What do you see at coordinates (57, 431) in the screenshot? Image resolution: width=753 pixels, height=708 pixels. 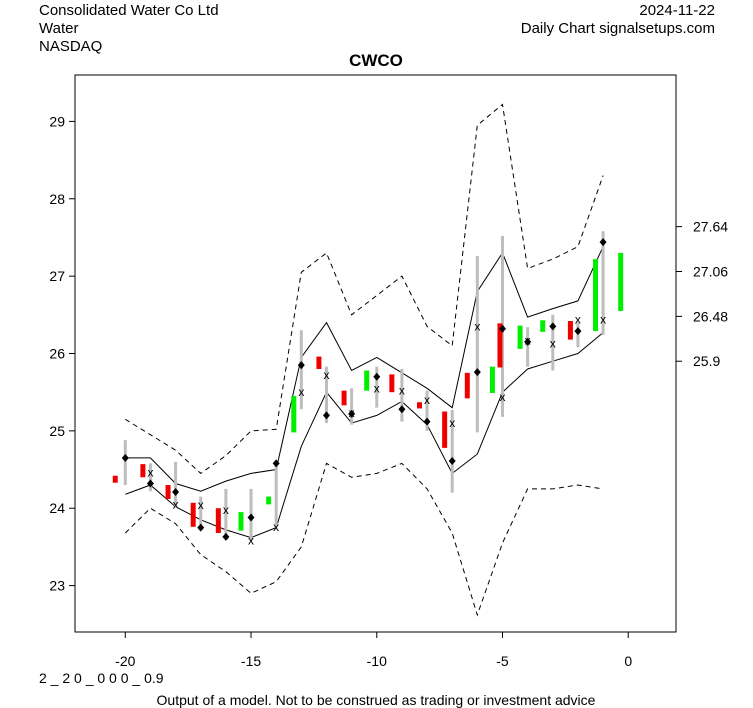 I see `y-tick-label: 25` at bounding box center [57, 431].